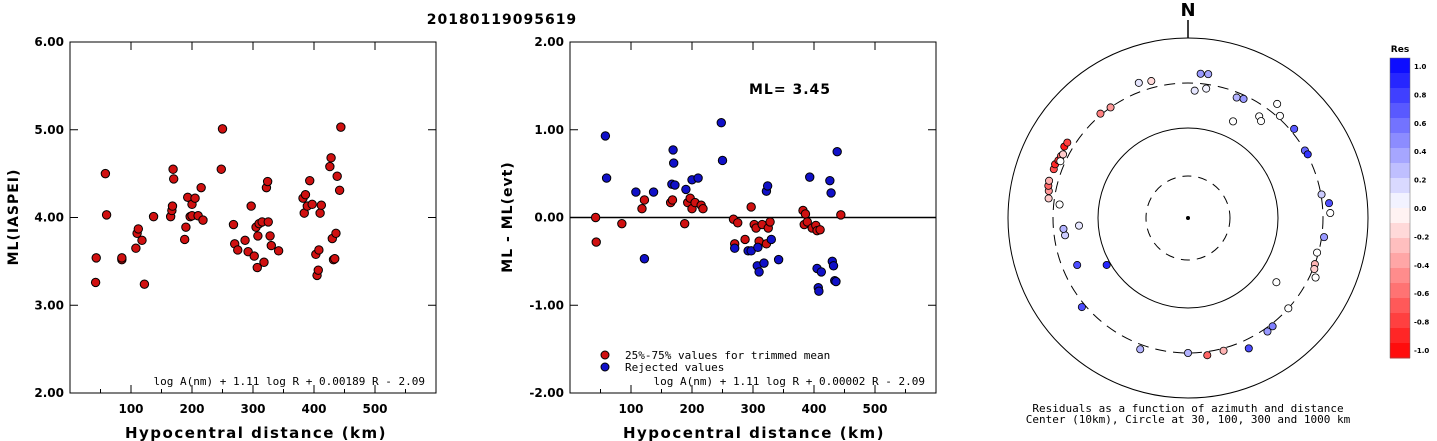 The image size is (1437, 441). Describe the element at coordinates (1400, 50) in the screenshot. I see `colorbar-title: Res` at that location.